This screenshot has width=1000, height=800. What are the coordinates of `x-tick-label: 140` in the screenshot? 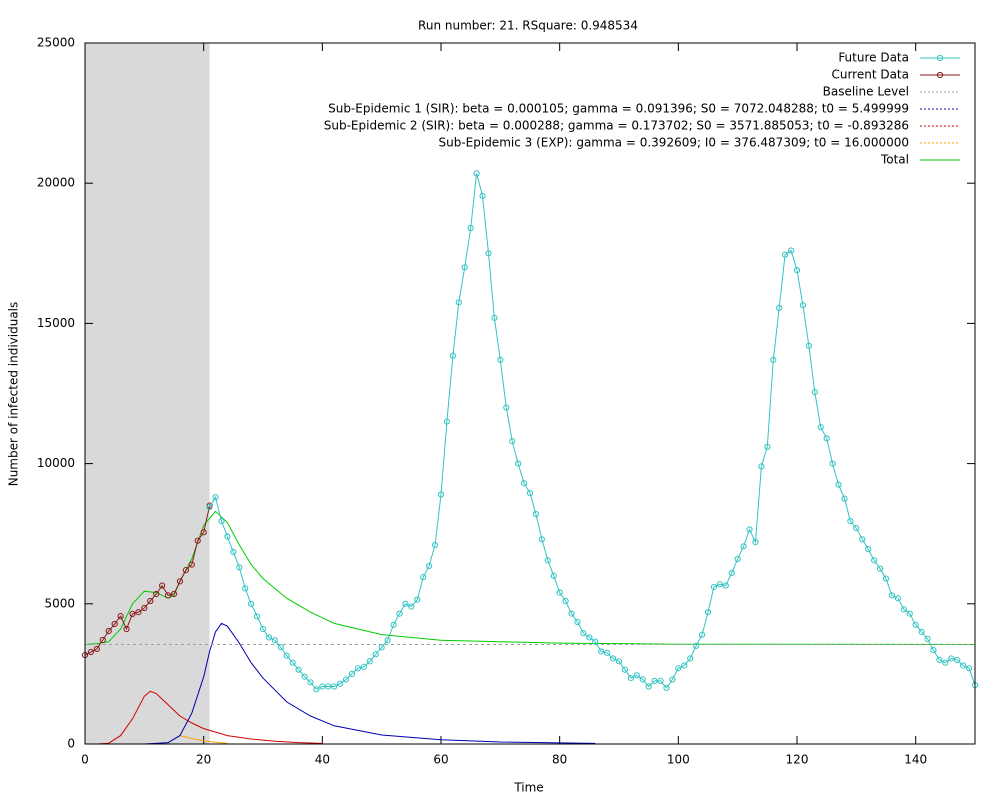 It's located at (915, 760).